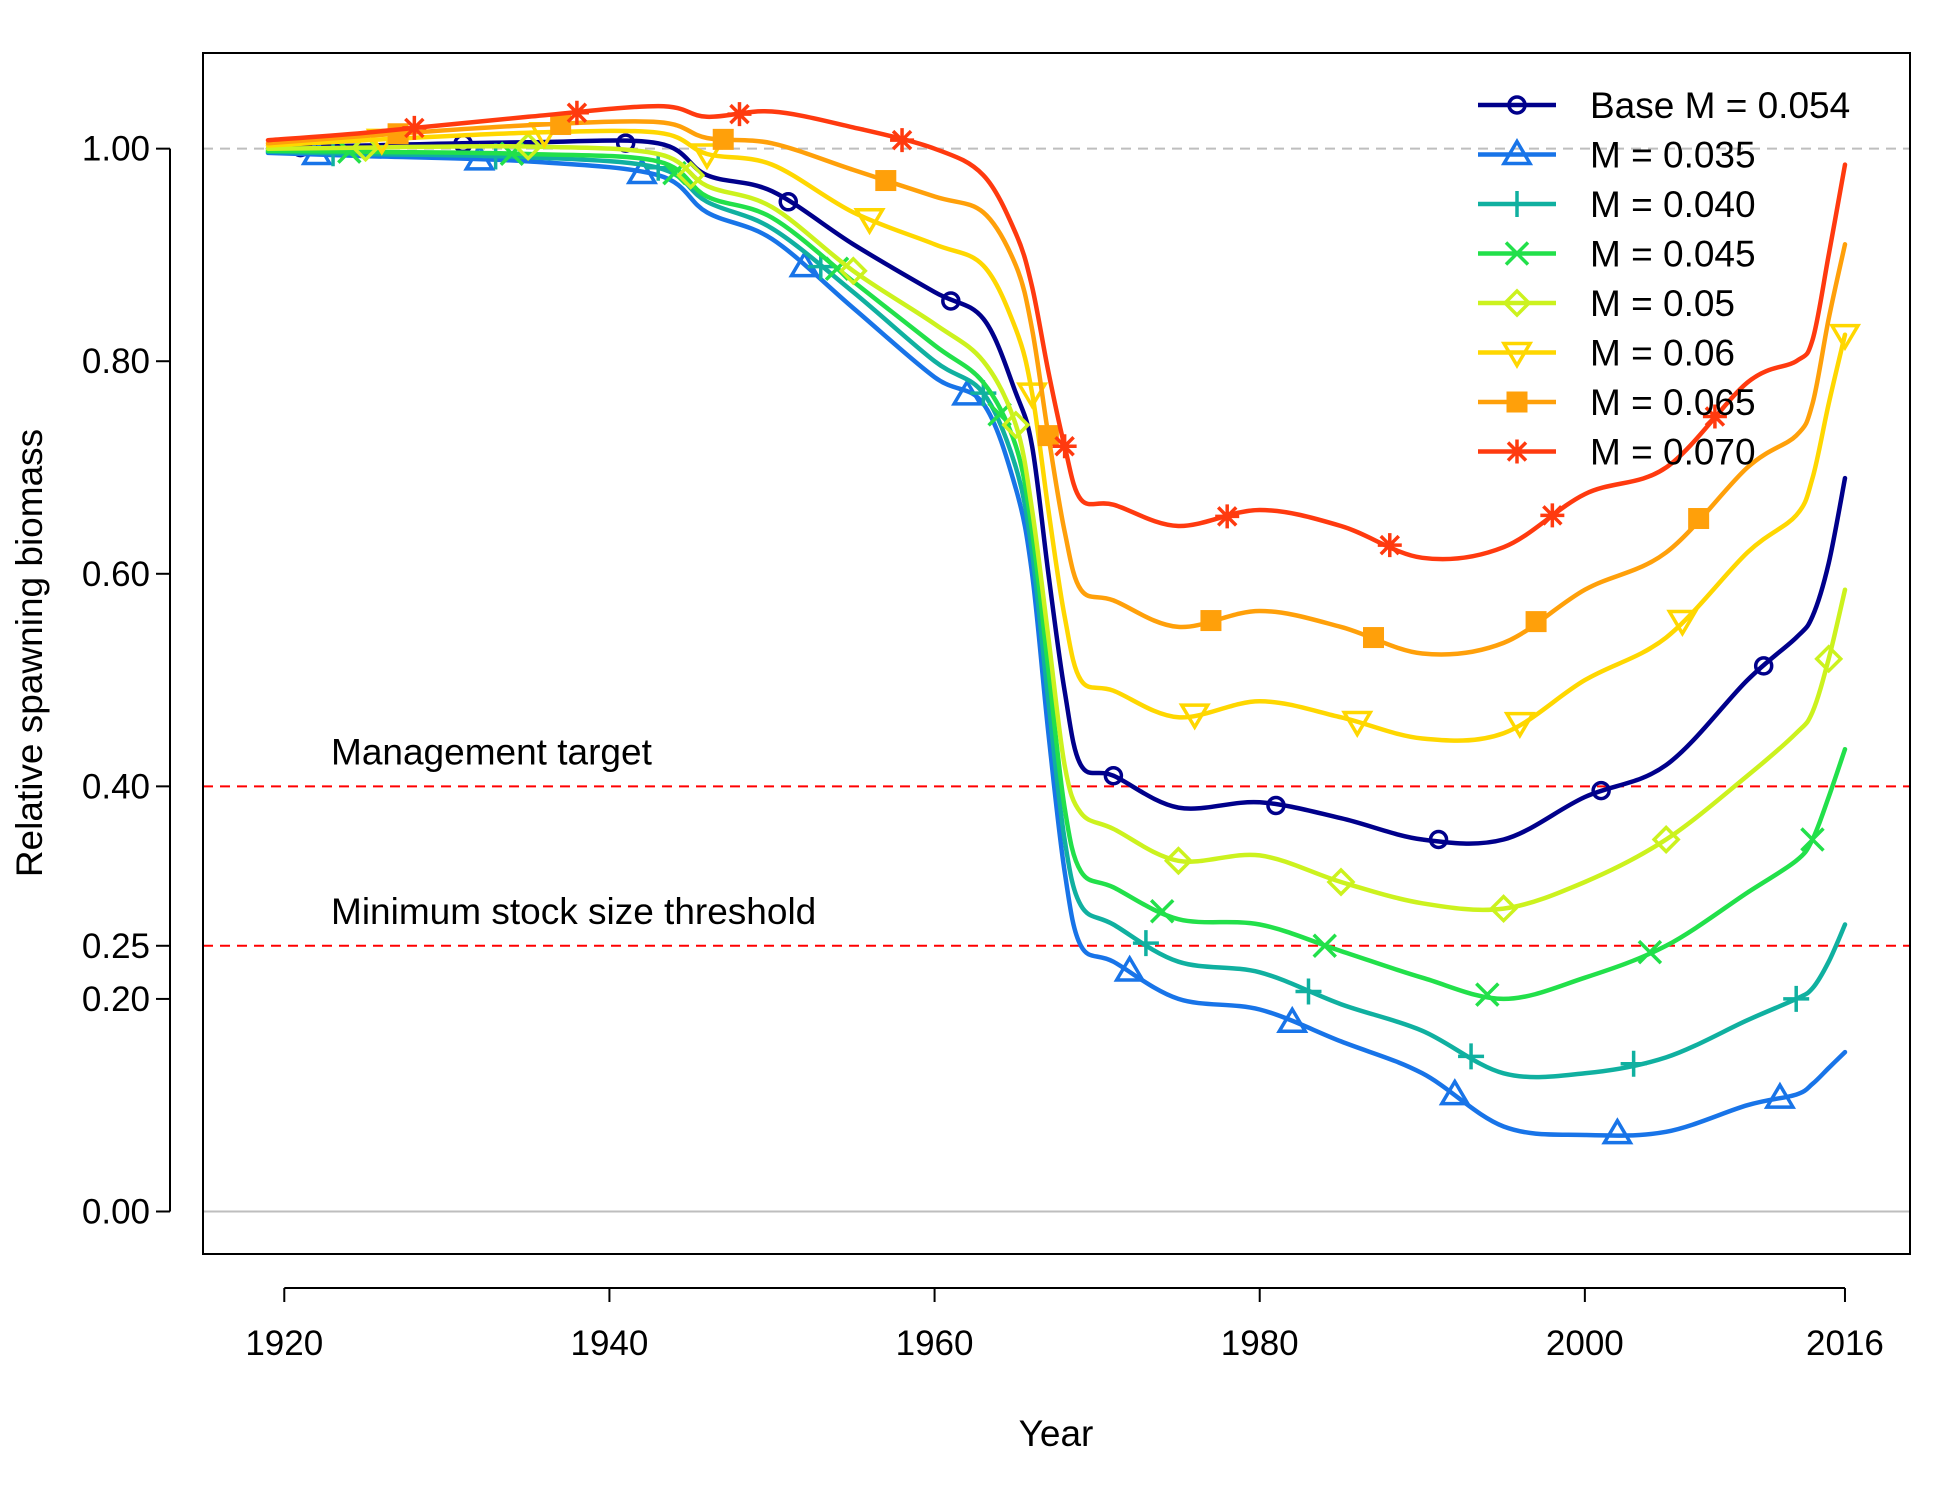 Image resolution: width=1950 pixels, height=1500 pixels. I want to click on y-tick-label: 0.25, so click(116, 946).